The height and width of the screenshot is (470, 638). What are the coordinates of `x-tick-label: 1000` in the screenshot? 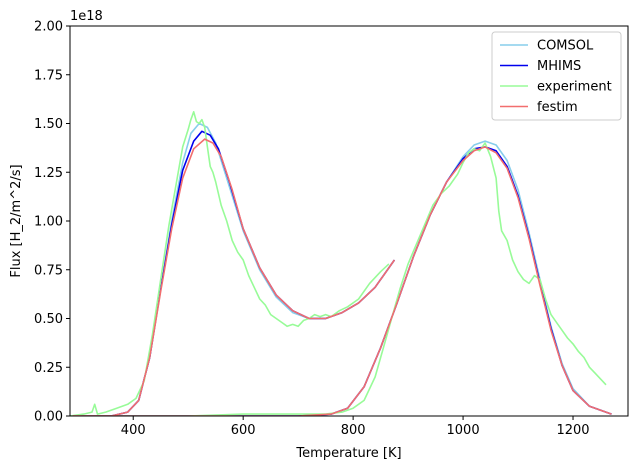 It's located at (463, 430).